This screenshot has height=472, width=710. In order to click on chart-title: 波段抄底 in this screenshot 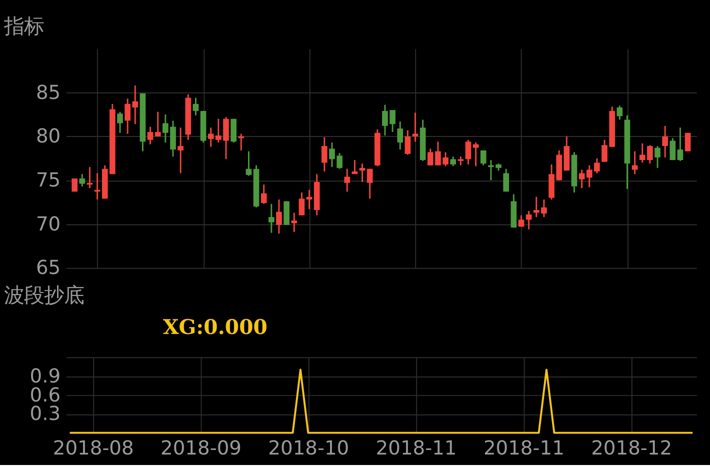, I will do `click(44, 294)`.